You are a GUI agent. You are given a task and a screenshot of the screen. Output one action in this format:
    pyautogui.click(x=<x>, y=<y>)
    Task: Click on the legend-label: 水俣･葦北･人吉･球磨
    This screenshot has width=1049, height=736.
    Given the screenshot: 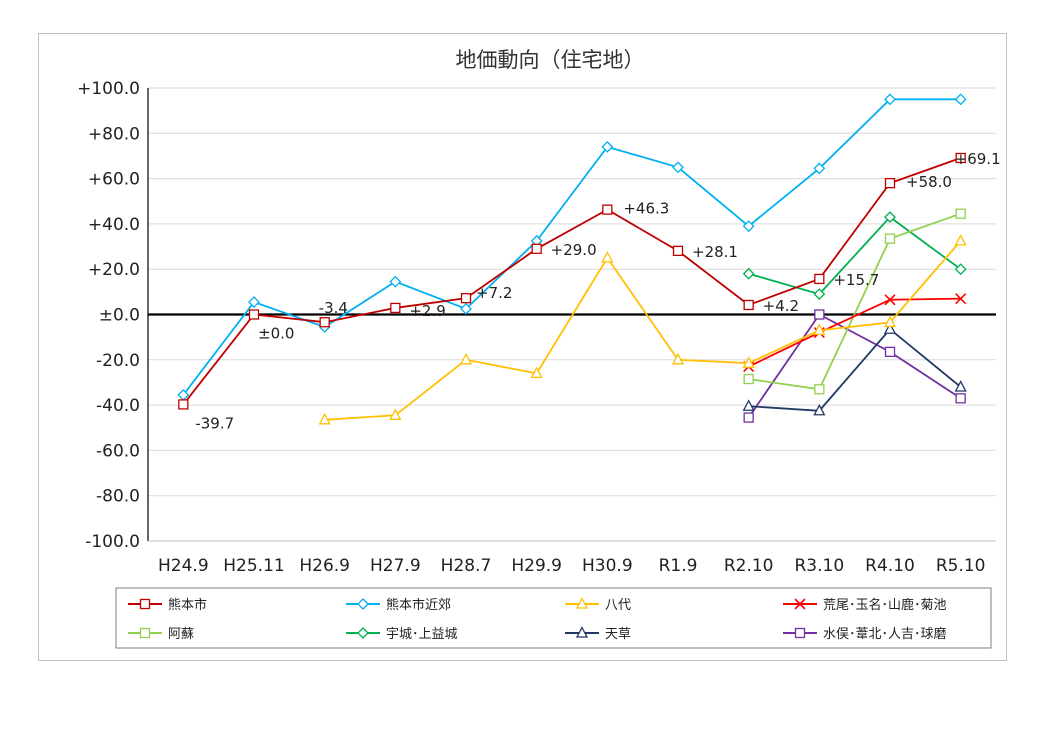 What is the action you would take?
    pyautogui.click(x=885, y=634)
    